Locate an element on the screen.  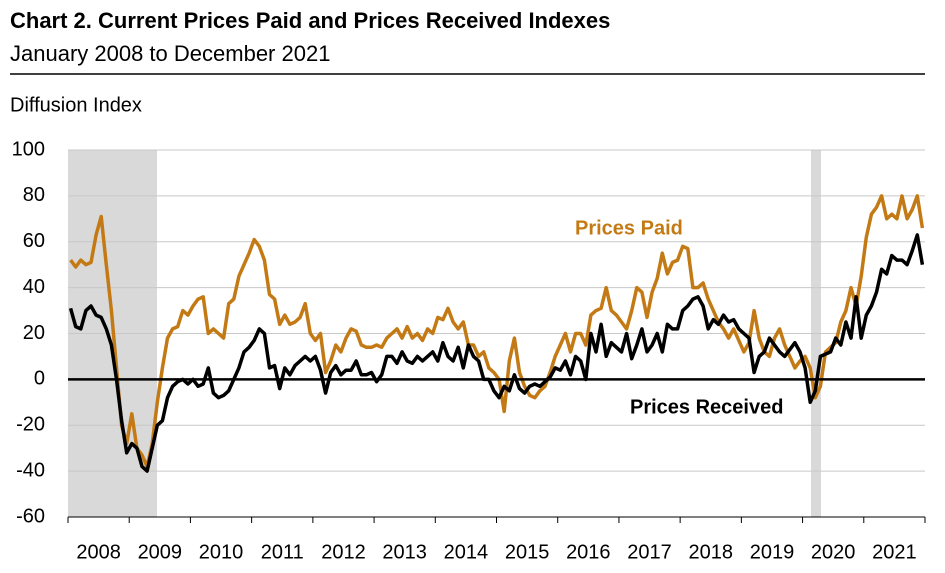
y-tick-label: -40 is located at coordinates (30, 470).